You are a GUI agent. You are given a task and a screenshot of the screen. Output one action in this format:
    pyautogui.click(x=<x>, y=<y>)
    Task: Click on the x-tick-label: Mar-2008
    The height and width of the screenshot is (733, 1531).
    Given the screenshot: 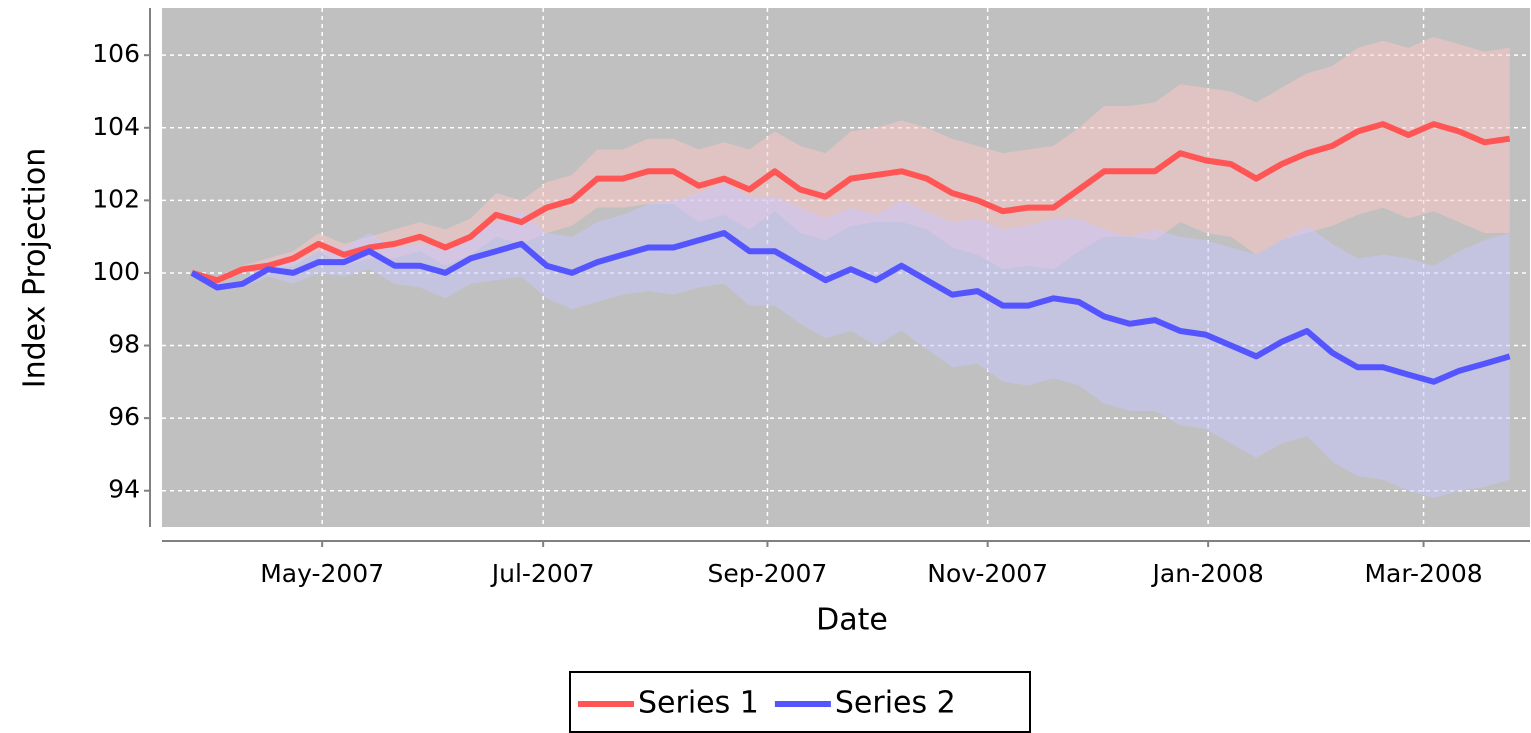 What is the action you would take?
    pyautogui.click(x=1423, y=573)
    